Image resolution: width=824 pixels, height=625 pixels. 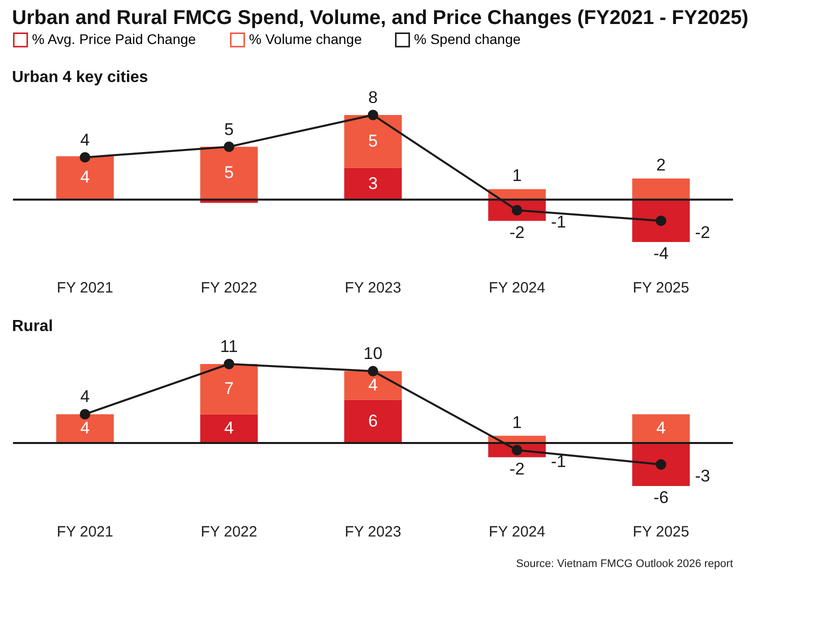 What do you see at coordinates (661, 253) in the screenshot?
I see `data-label: -4` at bounding box center [661, 253].